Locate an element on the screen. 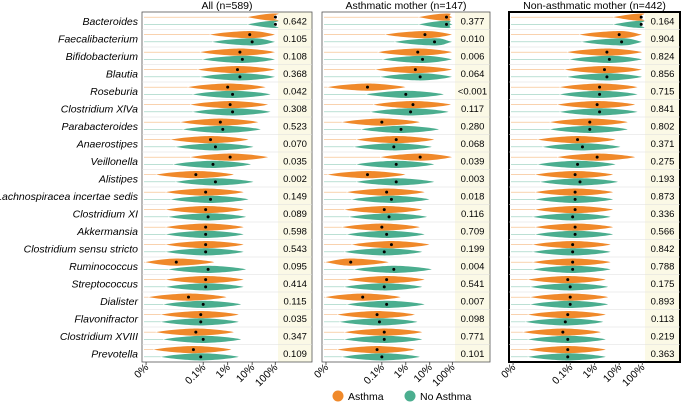 The width and height of the screenshot is (685, 404). p-value: 0.018 is located at coordinates (473, 196).